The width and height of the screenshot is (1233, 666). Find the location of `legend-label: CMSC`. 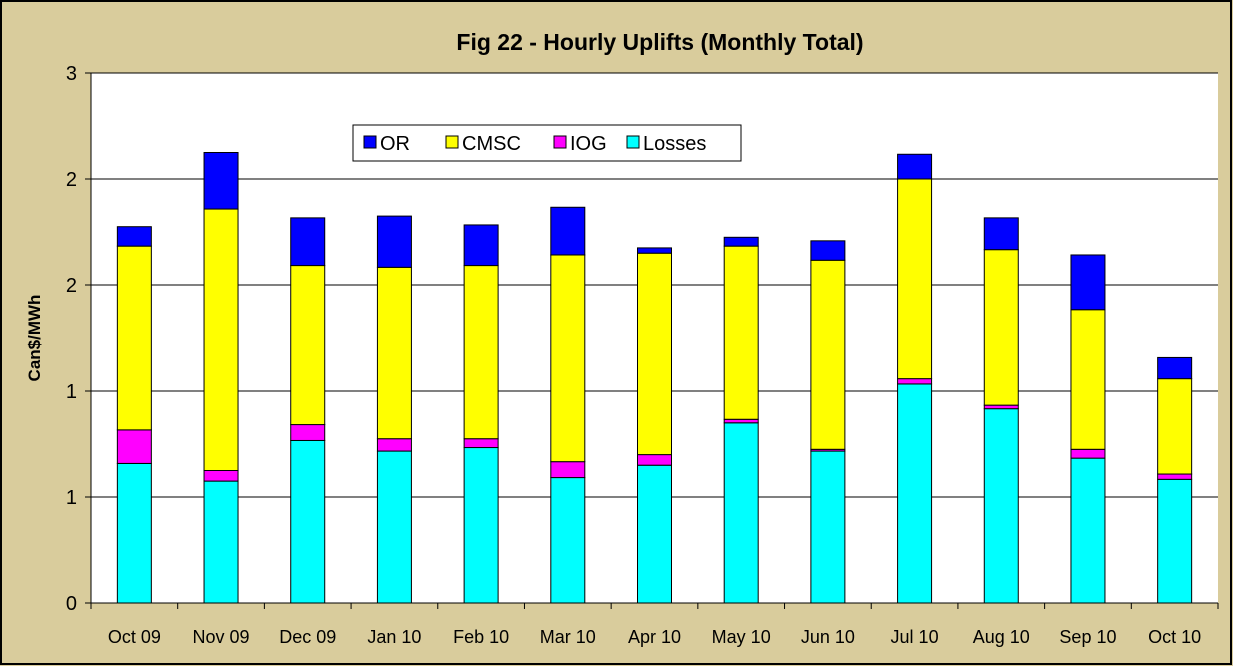

legend-label: CMSC is located at coordinates (491, 144).